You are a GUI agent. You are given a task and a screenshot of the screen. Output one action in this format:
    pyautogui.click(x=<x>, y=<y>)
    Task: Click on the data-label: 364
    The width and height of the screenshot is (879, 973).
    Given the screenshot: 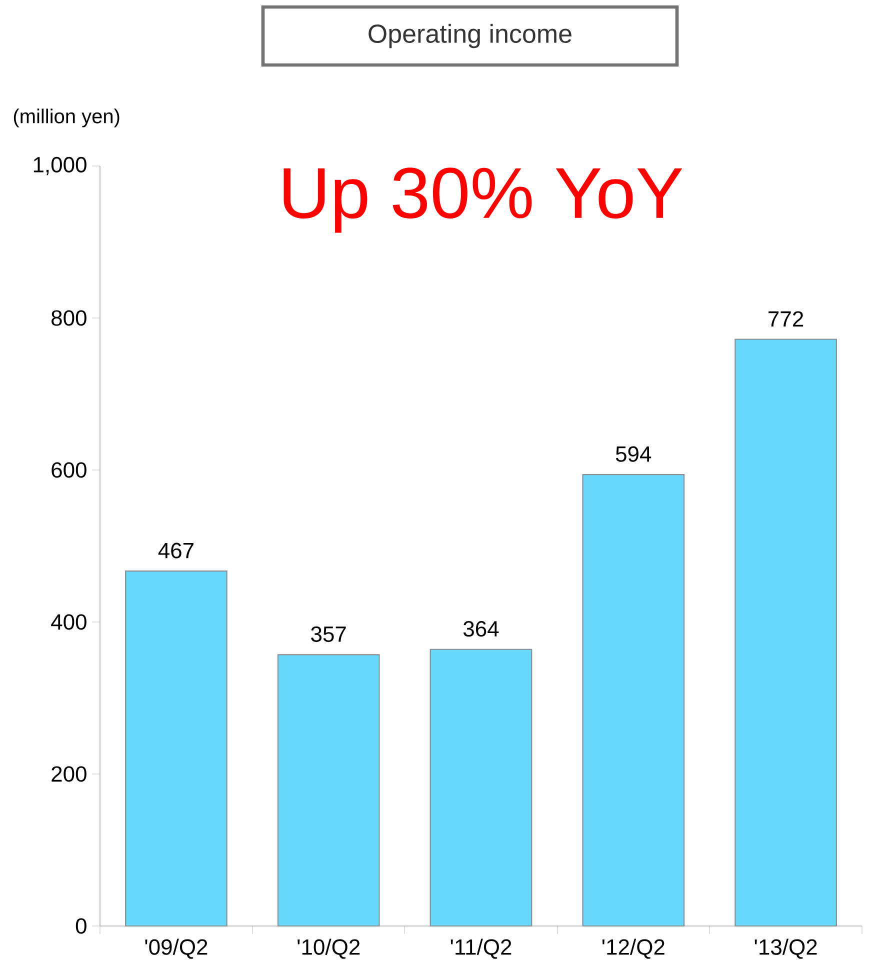 What is the action you would take?
    pyautogui.click(x=481, y=629)
    